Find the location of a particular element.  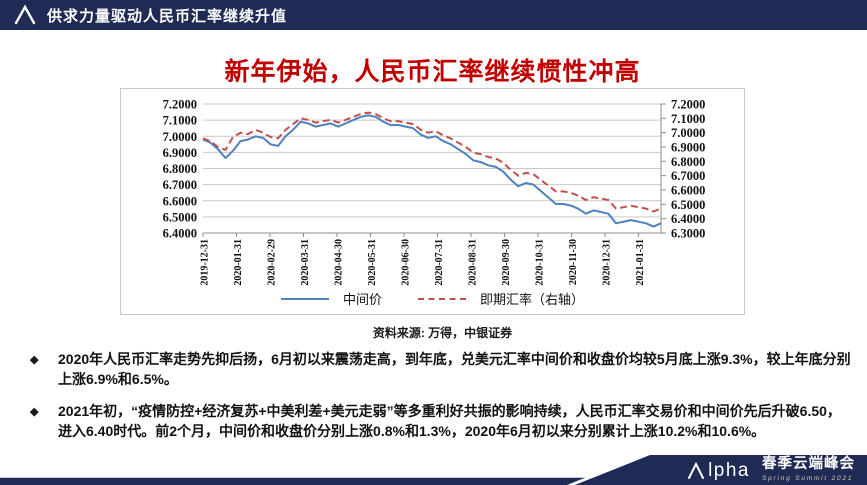

svg-text: 2020-10-31 is located at coordinates (540, 262).